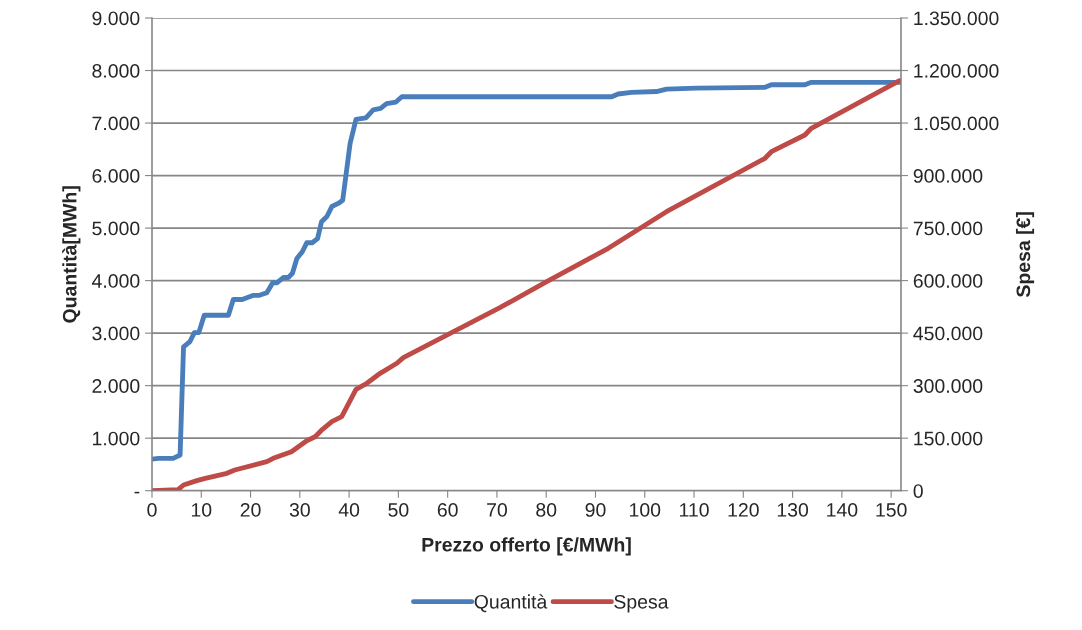 The width and height of the screenshot is (1082, 630). What do you see at coordinates (71, 254) in the screenshot?
I see `y-axis-title: Quantità[MWh]` at bounding box center [71, 254].